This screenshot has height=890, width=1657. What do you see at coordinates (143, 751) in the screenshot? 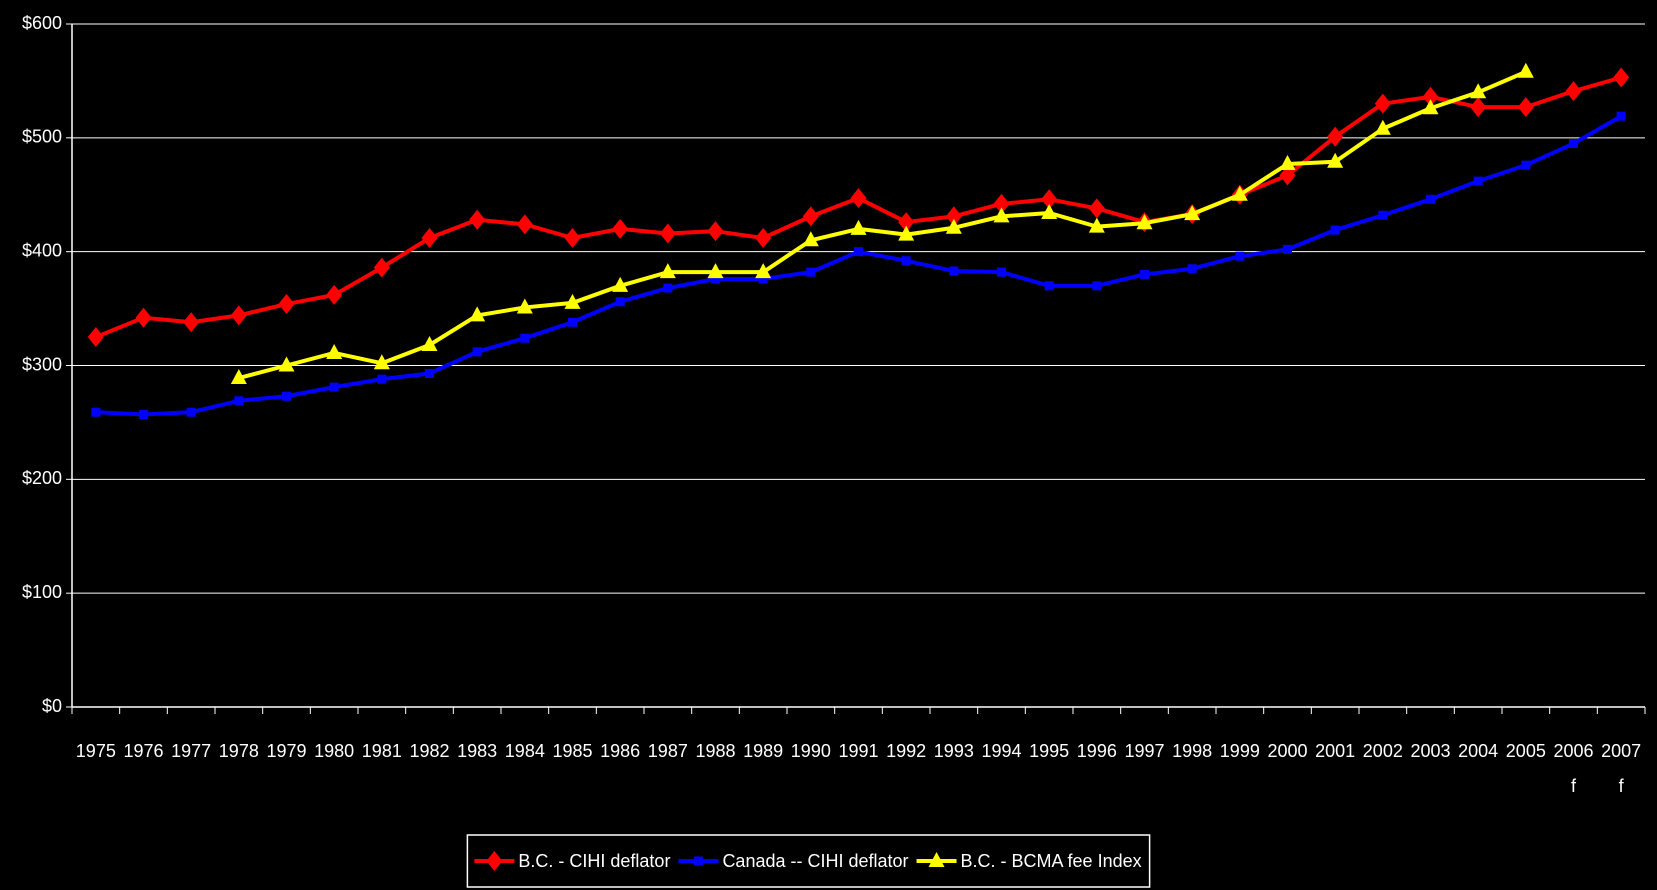
I see `x-tick-label: 1976` at bounding box center [143, 751].